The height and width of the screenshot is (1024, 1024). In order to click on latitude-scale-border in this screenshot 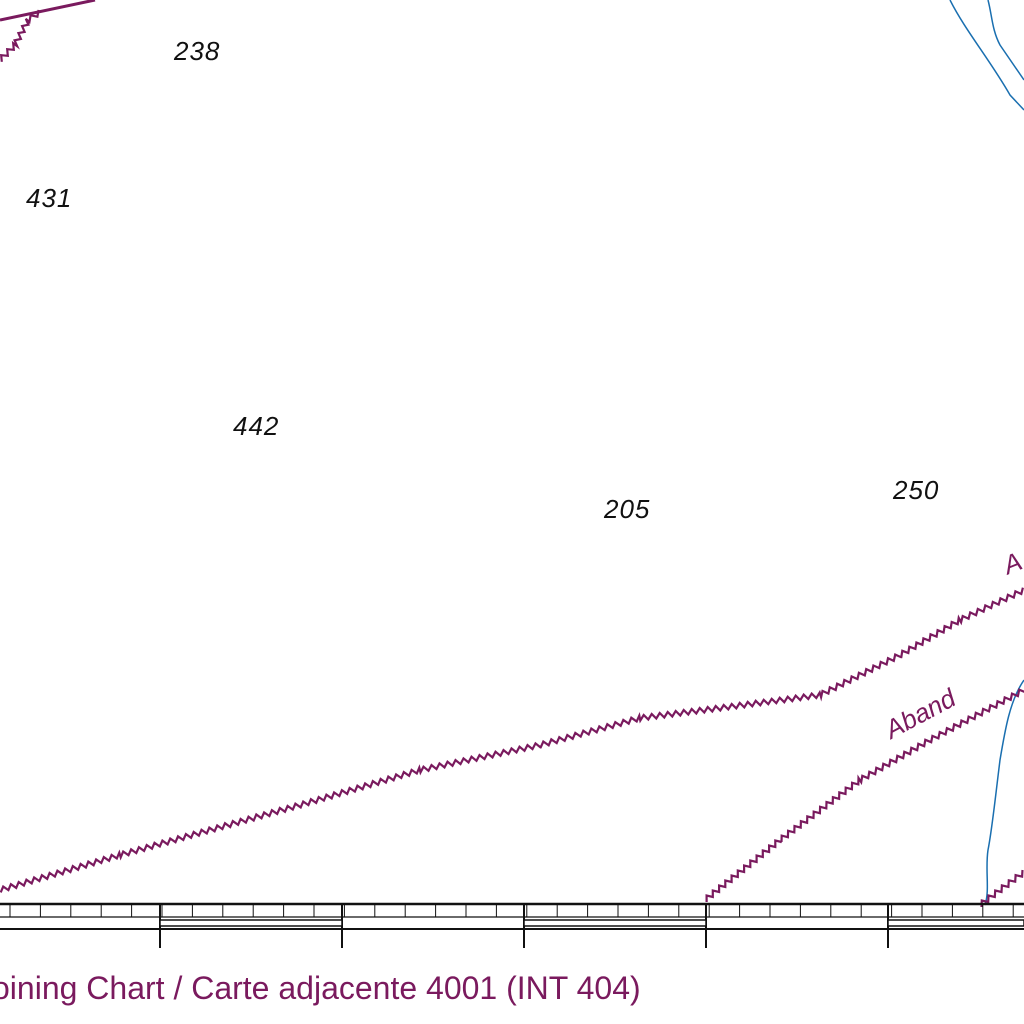, I will do `click(512, 925)`.